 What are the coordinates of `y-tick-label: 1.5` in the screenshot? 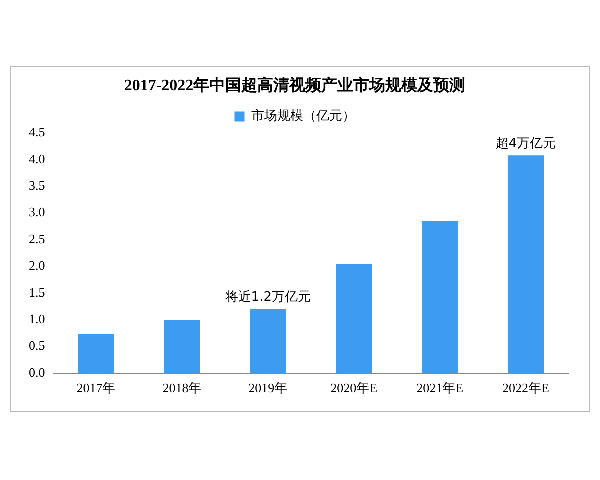 It's located at (37, 292).